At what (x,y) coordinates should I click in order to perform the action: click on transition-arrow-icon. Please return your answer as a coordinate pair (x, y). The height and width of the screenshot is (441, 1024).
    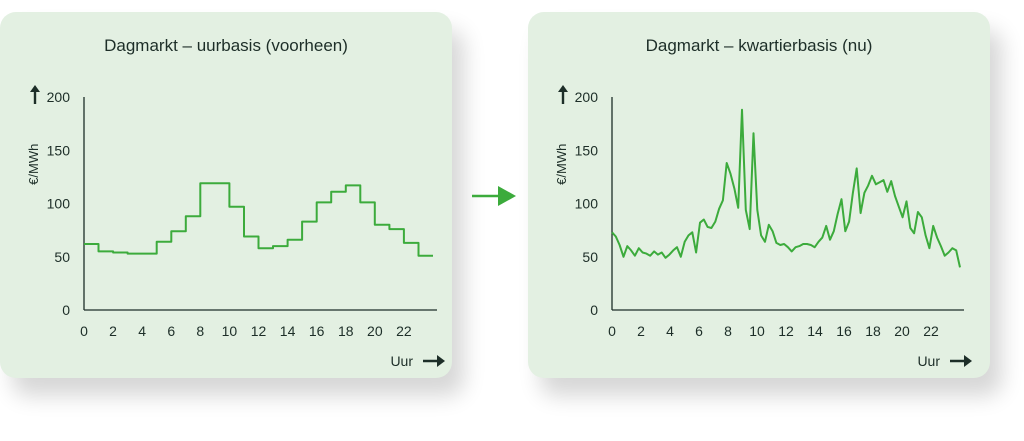
    Looking at the image, I should click on (494, 196).